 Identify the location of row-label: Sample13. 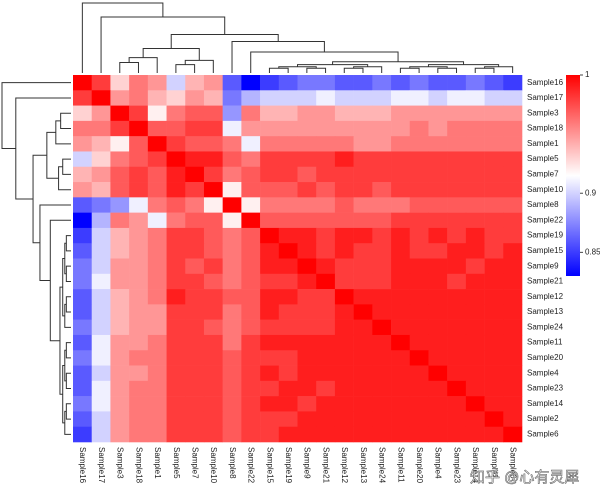
(545, 311).